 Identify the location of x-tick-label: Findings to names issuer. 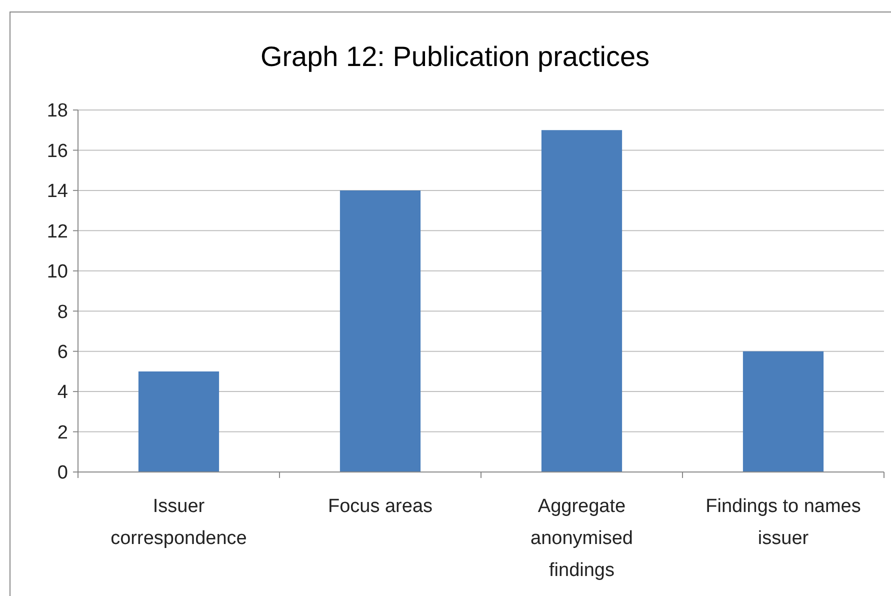
(783, 522).